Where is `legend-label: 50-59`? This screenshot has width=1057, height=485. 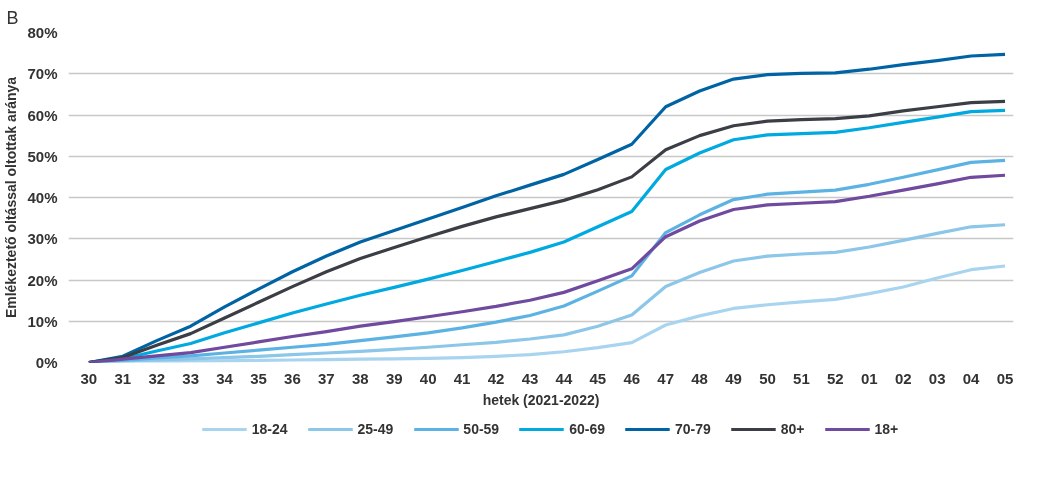
legend-label: 50-59 is located at coordinates (481, 429).